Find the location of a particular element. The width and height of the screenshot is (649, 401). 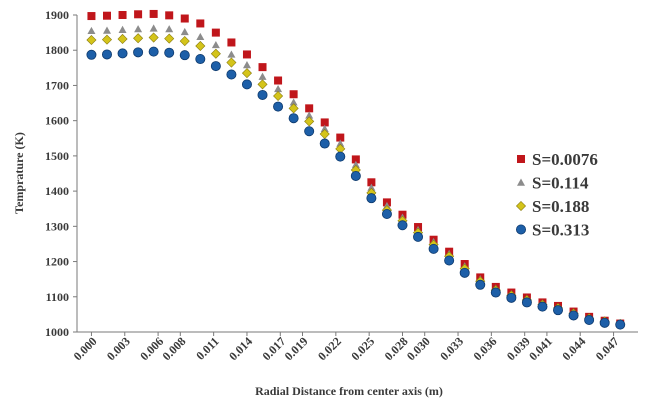

legend-label: S=0.0076 is located at coordinates (565, 159).